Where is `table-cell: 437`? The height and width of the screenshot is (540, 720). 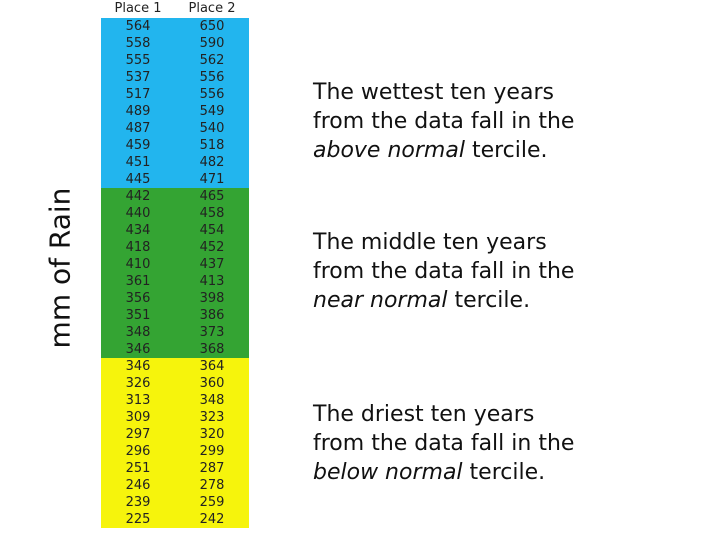
table-cell: 437 is located at coordinates (212, 264).